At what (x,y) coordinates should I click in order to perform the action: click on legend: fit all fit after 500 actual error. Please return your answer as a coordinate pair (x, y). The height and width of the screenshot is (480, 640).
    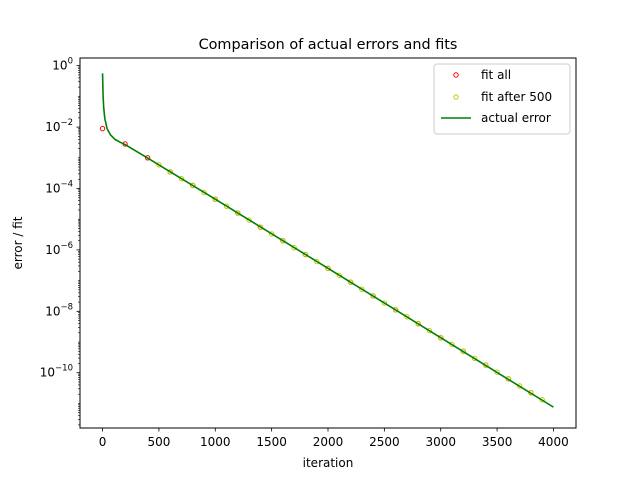
    Looking at the image, I should click on (502, 99).